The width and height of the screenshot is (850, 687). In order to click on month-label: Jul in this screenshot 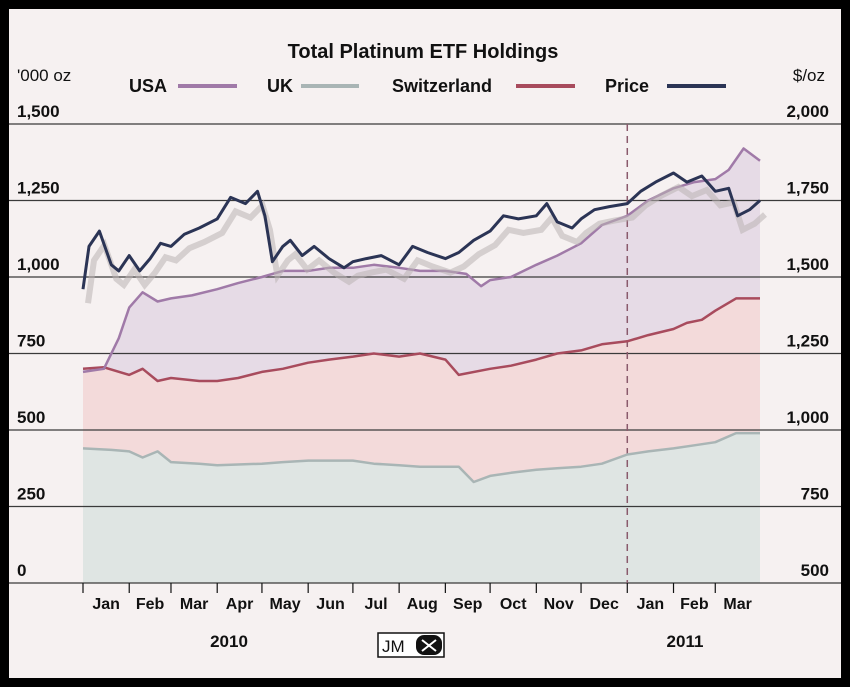, I will do `click(375, 604)`.